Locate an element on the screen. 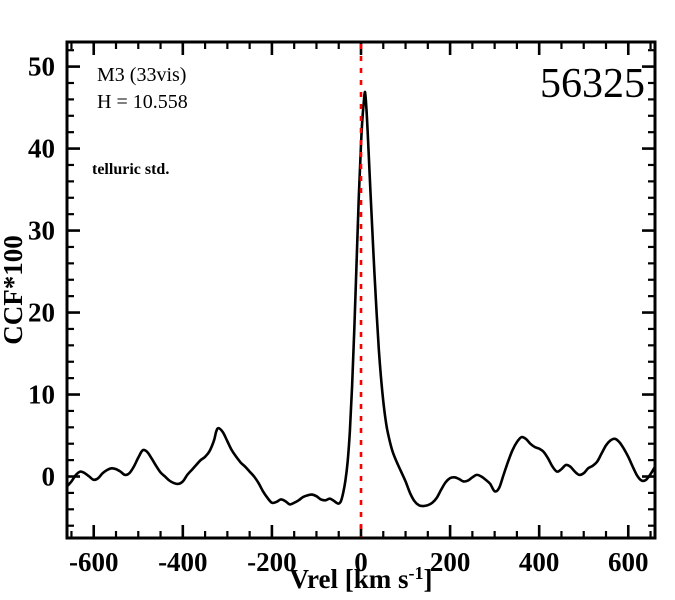 Image resolution: width=675 pixels, height=600 pixels. y-tick-label: 0 is located at coordinates (49, 477).